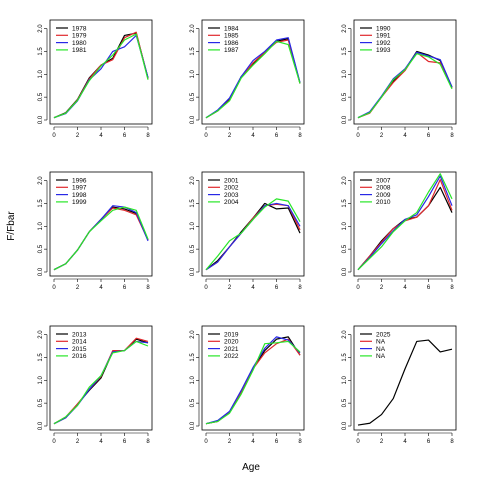 This screenshot has width=480, height=480. What do you see at coordinates (405, 86) in the screenshot?
I see `series-line-1993` at bounding box center [405, 86].